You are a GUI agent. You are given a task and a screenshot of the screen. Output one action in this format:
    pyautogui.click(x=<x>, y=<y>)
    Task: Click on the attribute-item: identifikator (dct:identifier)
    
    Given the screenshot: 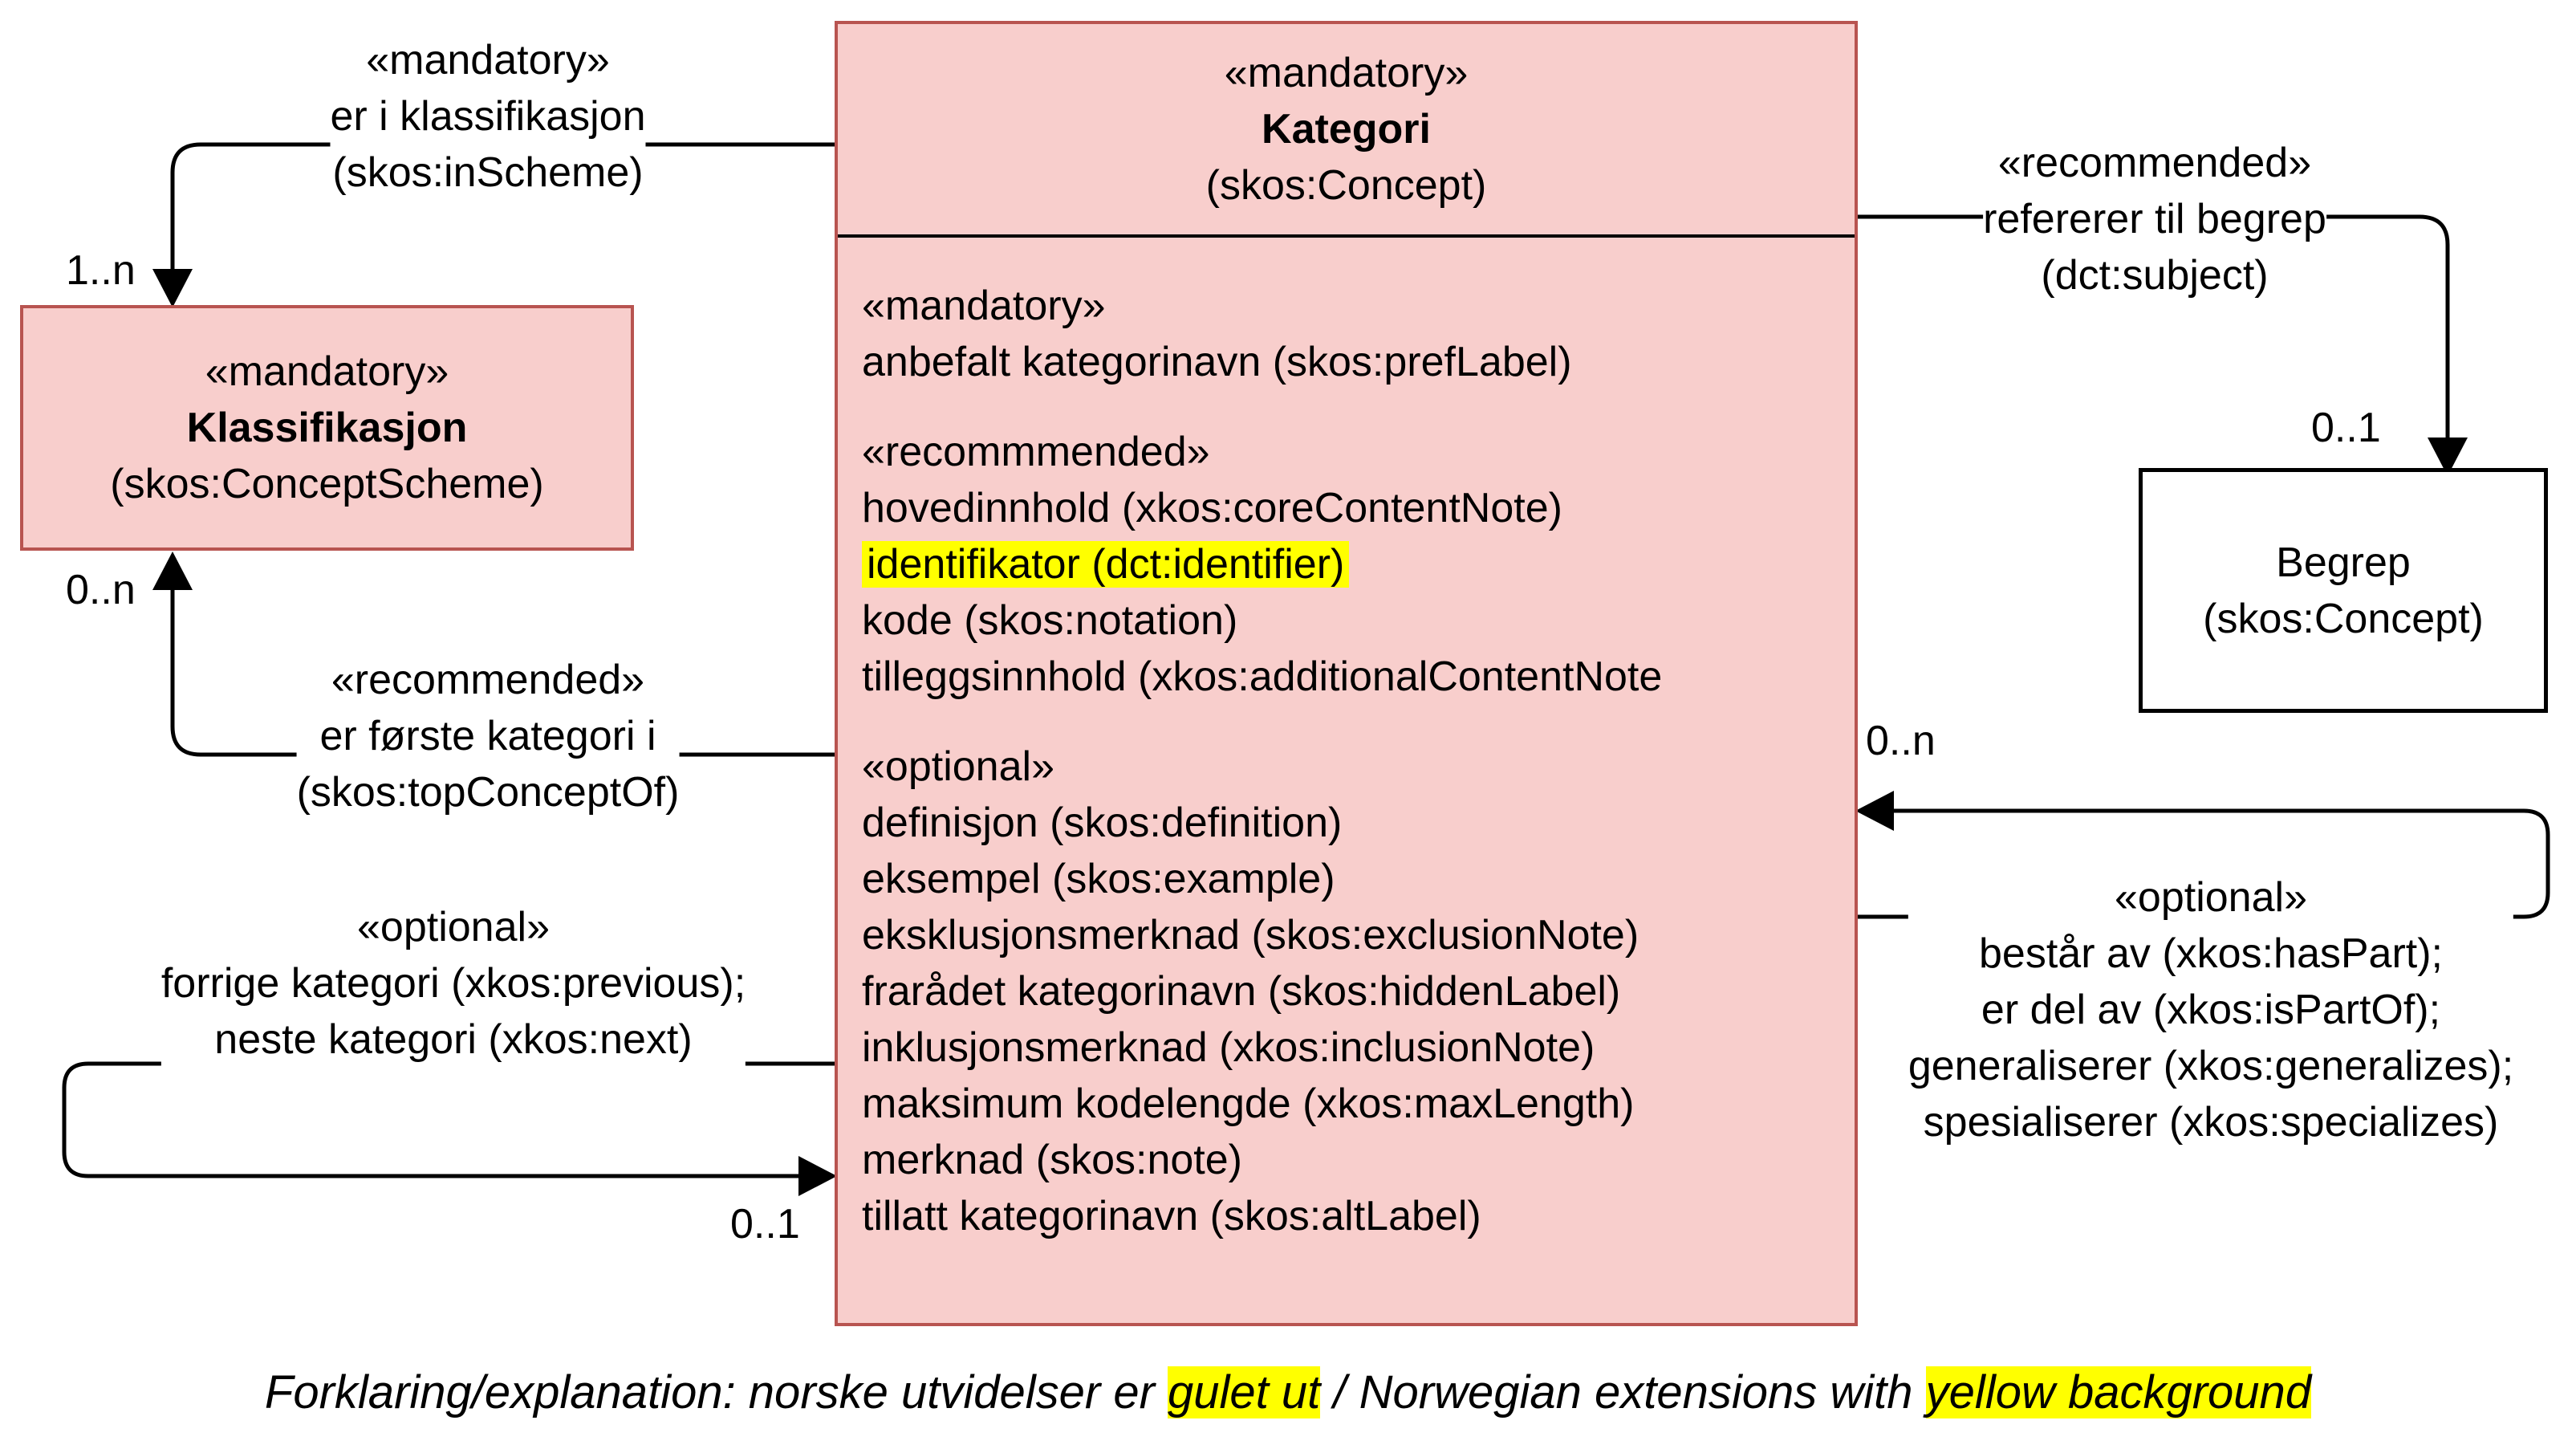 What is the action you would take?
    pyautogui.click(x=1262, y=564)
    